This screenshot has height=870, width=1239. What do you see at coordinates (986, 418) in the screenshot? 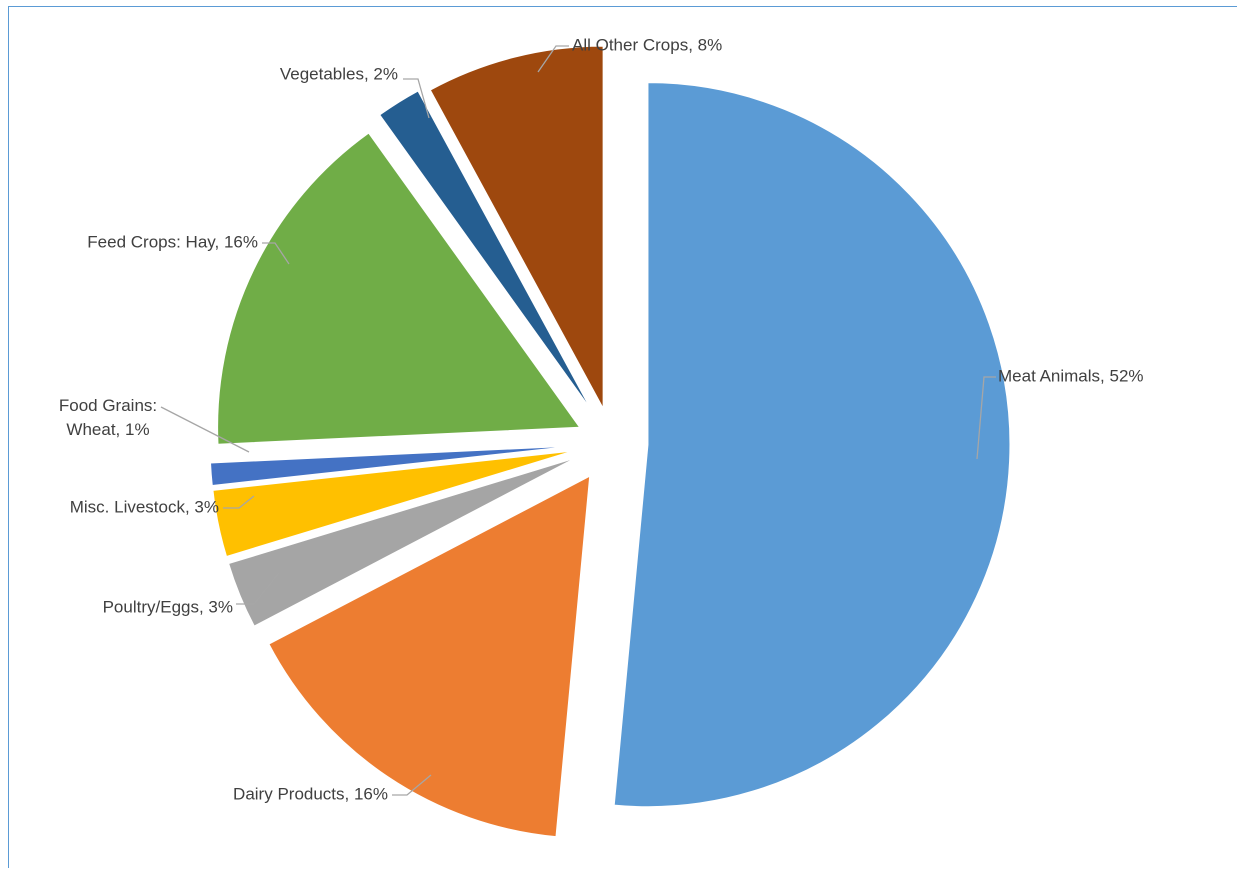
I see `leader-line-meat-animals` at bounding box center [986, 418].